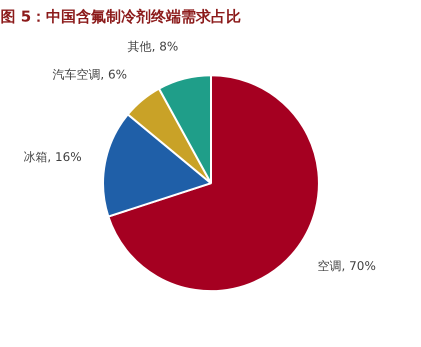 This screenshot has width=421, height=347. I want to click on slice-label: 其他, 8%, so click(153, 47).